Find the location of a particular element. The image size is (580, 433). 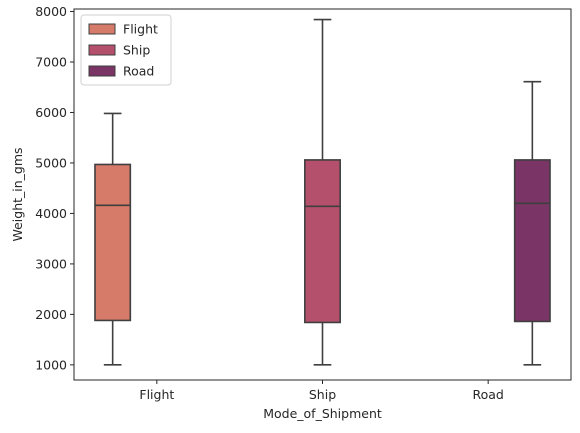

y-tick-label: 3000 is located at coordinates (51, 263).